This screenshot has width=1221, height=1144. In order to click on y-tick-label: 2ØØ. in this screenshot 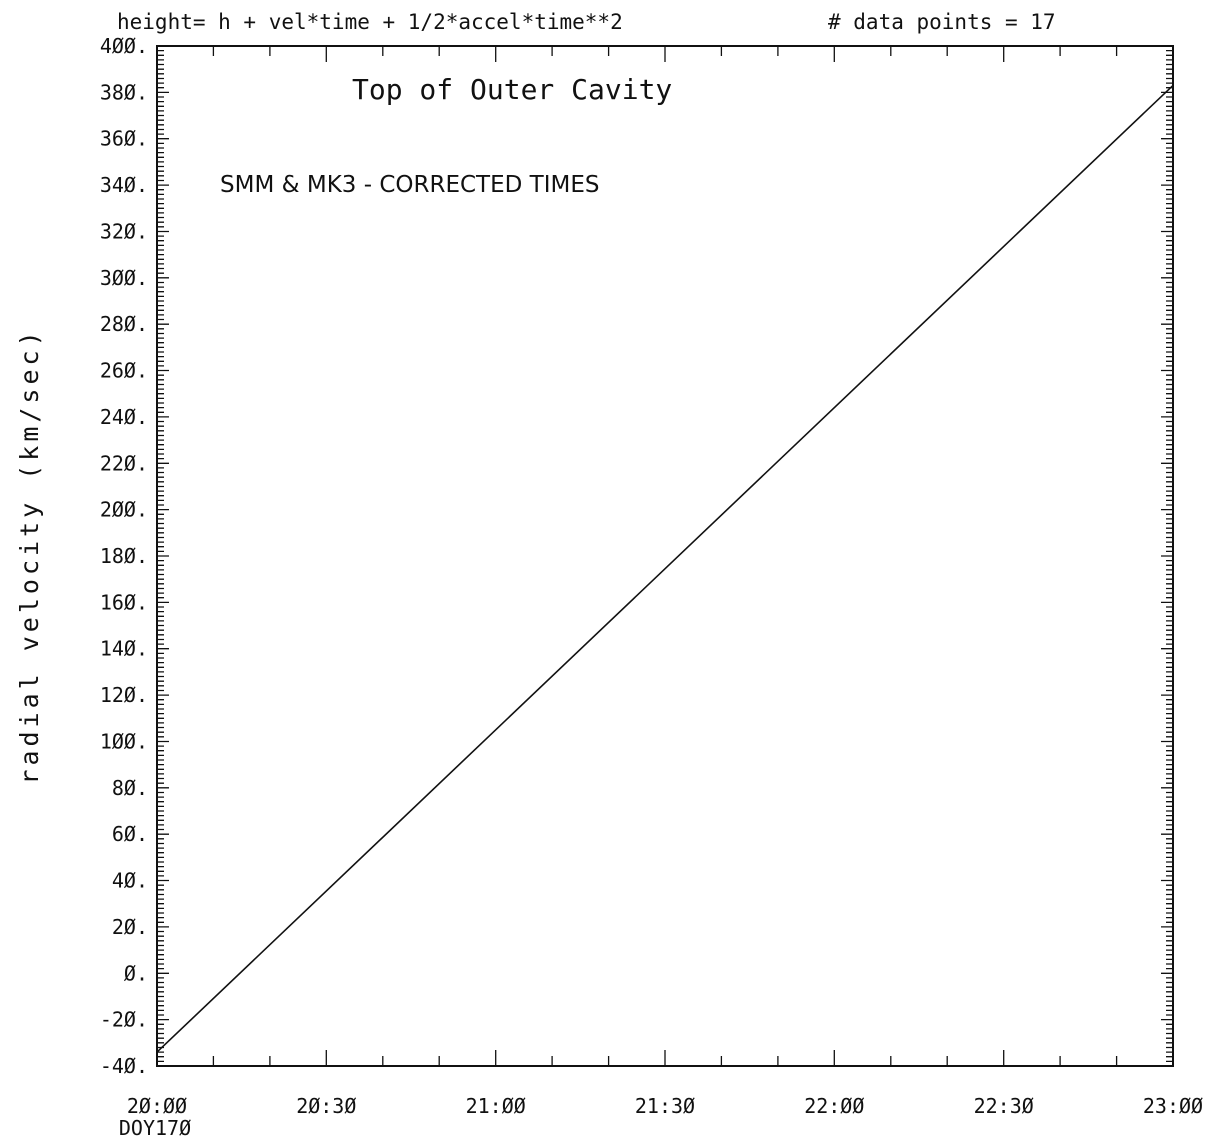, I will do `click(124, 510)`.